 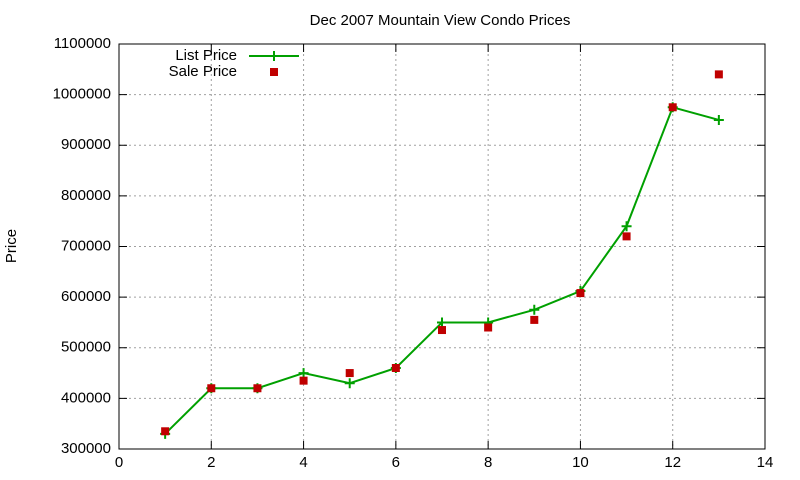 I want to click on x-tick-label: 14, so click(x=765, y=462).